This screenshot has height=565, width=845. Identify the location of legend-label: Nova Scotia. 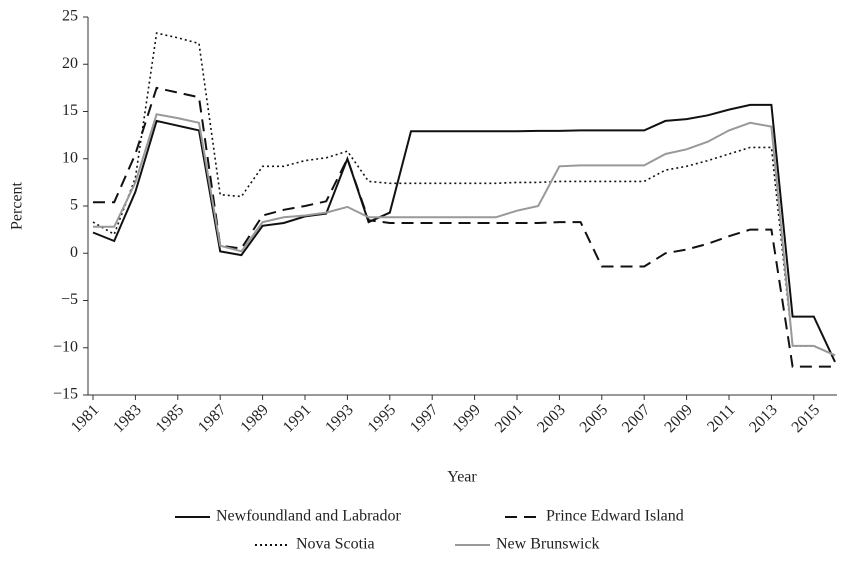
(335, 544).